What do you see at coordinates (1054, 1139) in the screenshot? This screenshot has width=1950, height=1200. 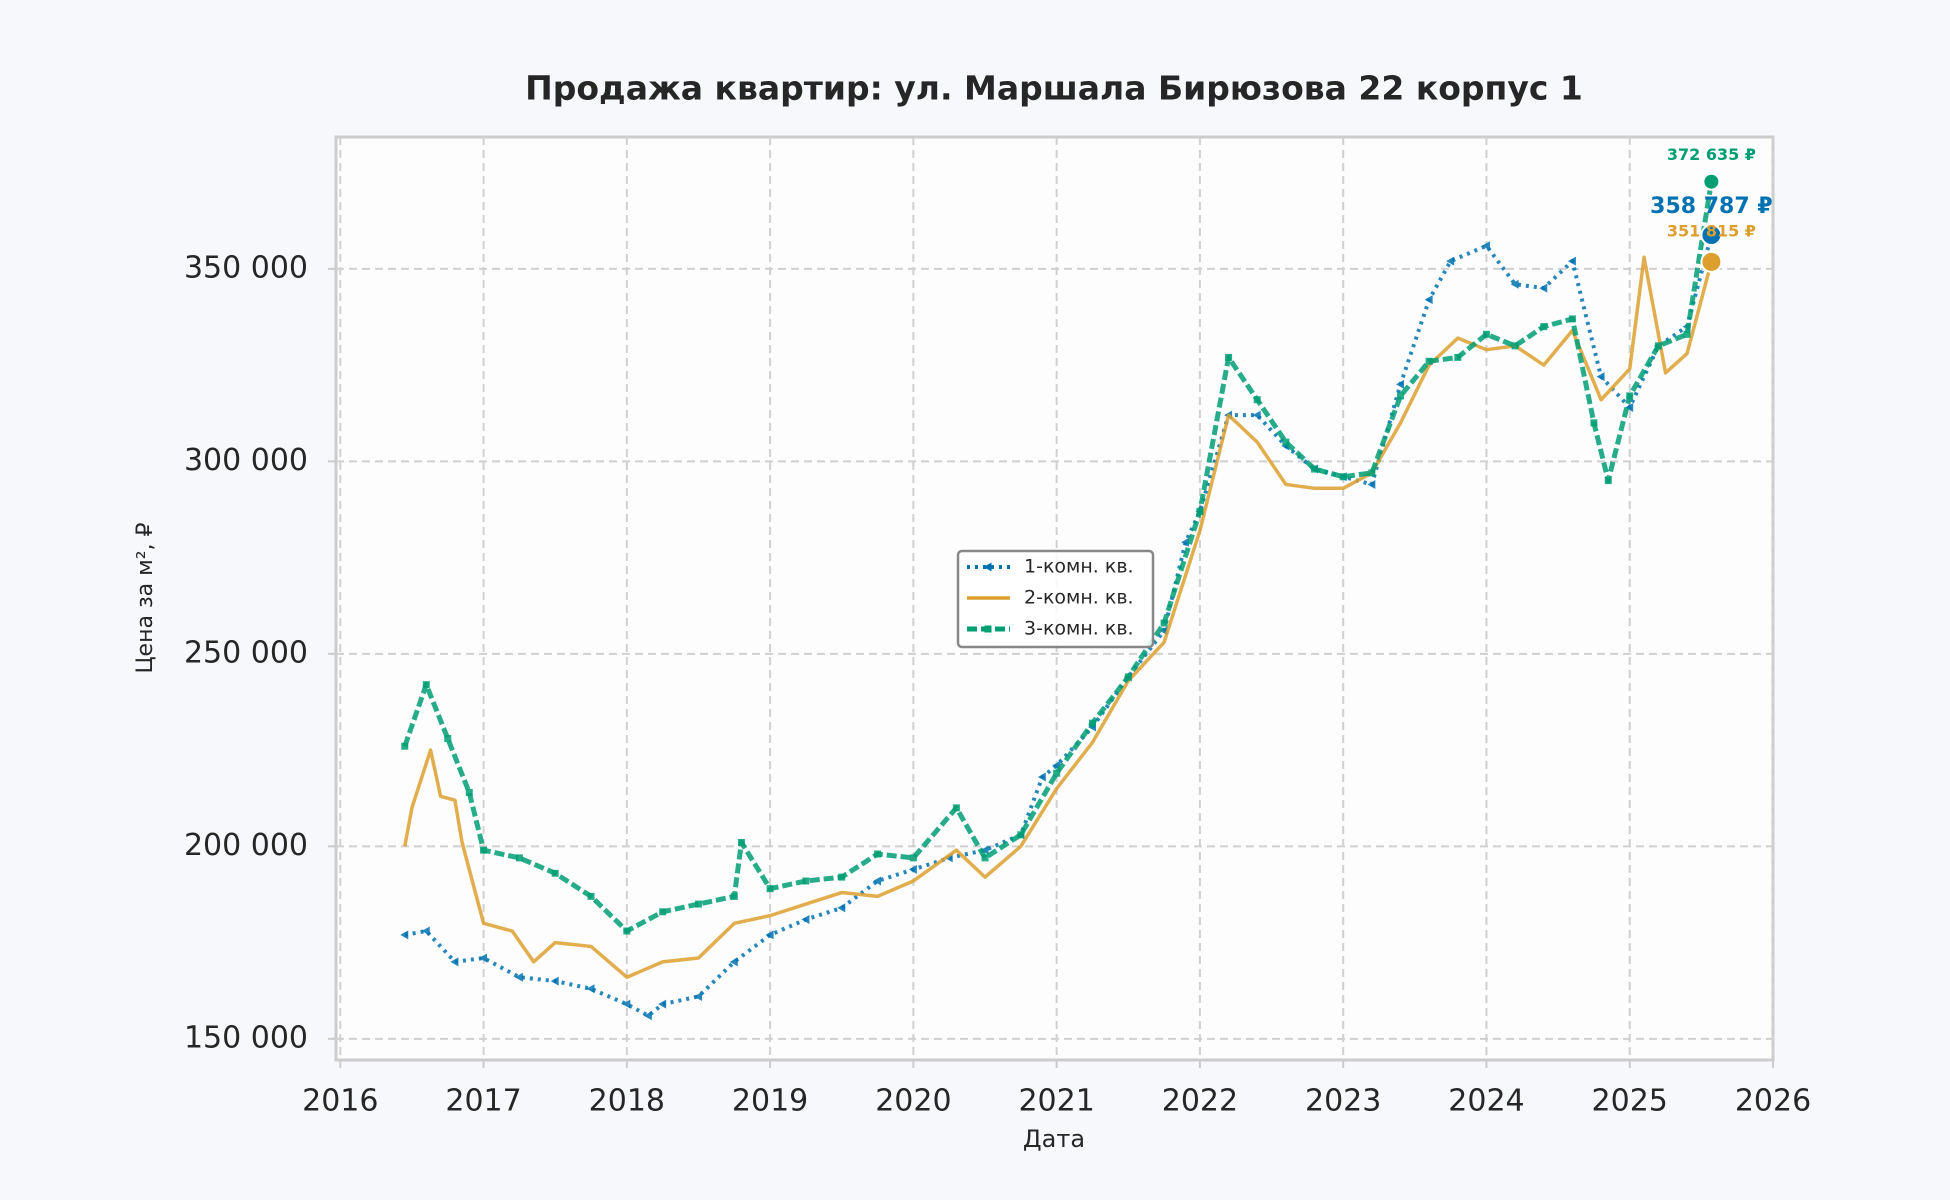 I see `x-axis-label: Дата` at bounding box center [1054, 1139].